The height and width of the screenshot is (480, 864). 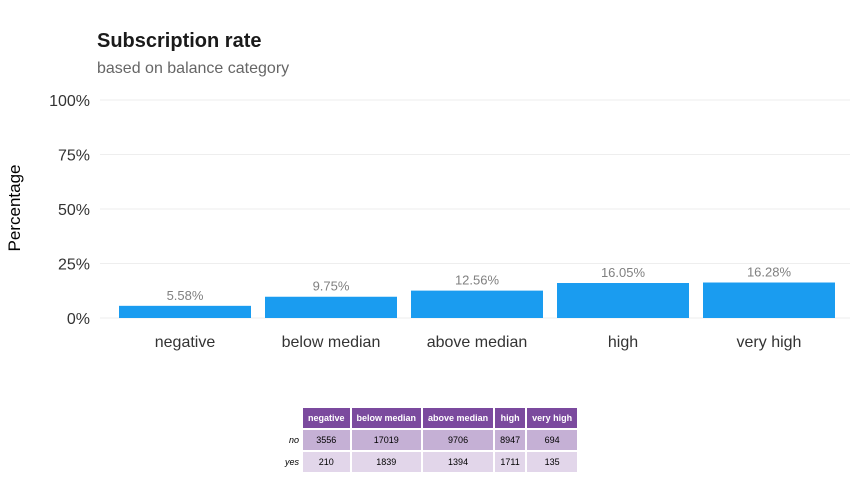 I want to click on data-label: 9.75%, so click(x=331, y=286).